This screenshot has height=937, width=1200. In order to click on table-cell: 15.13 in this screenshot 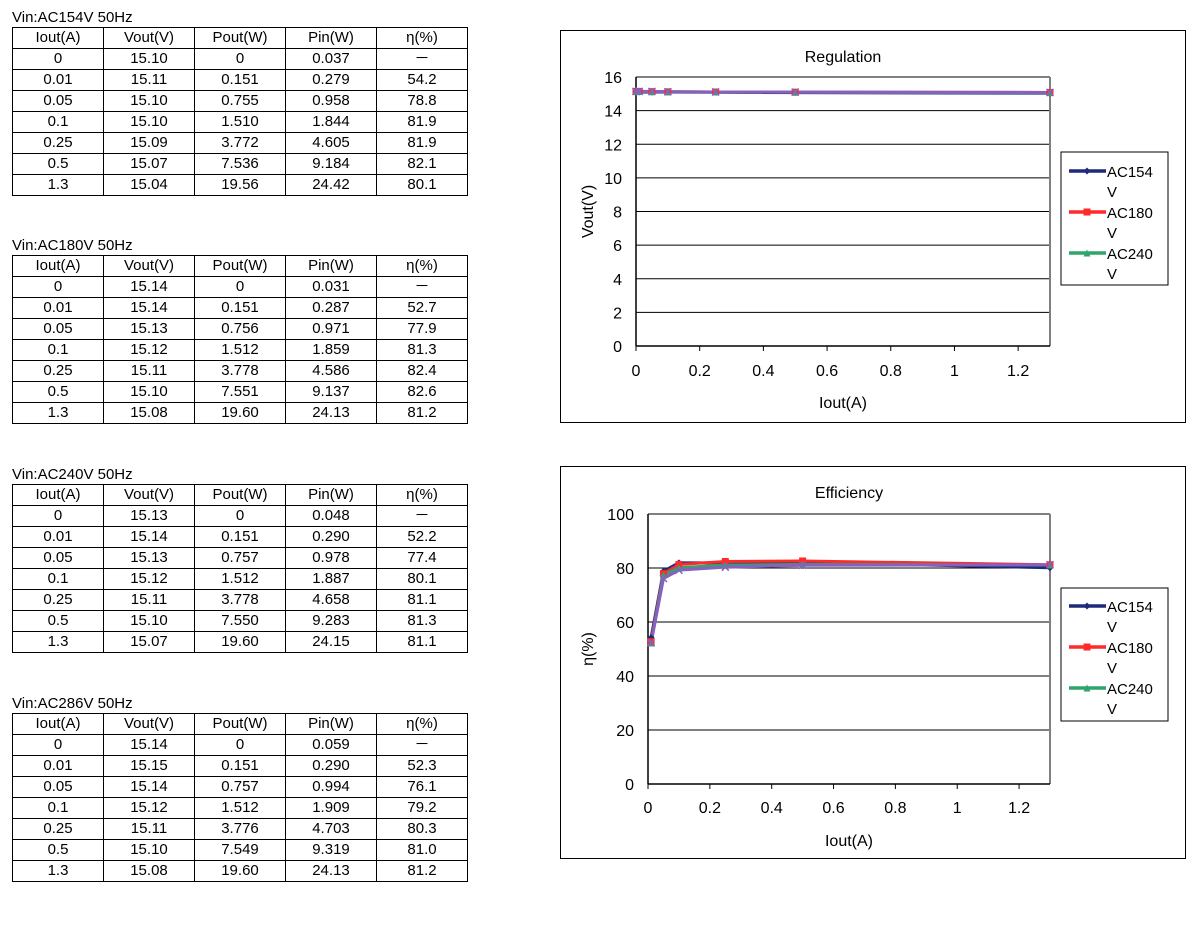, I will do `click(149, 329)`.